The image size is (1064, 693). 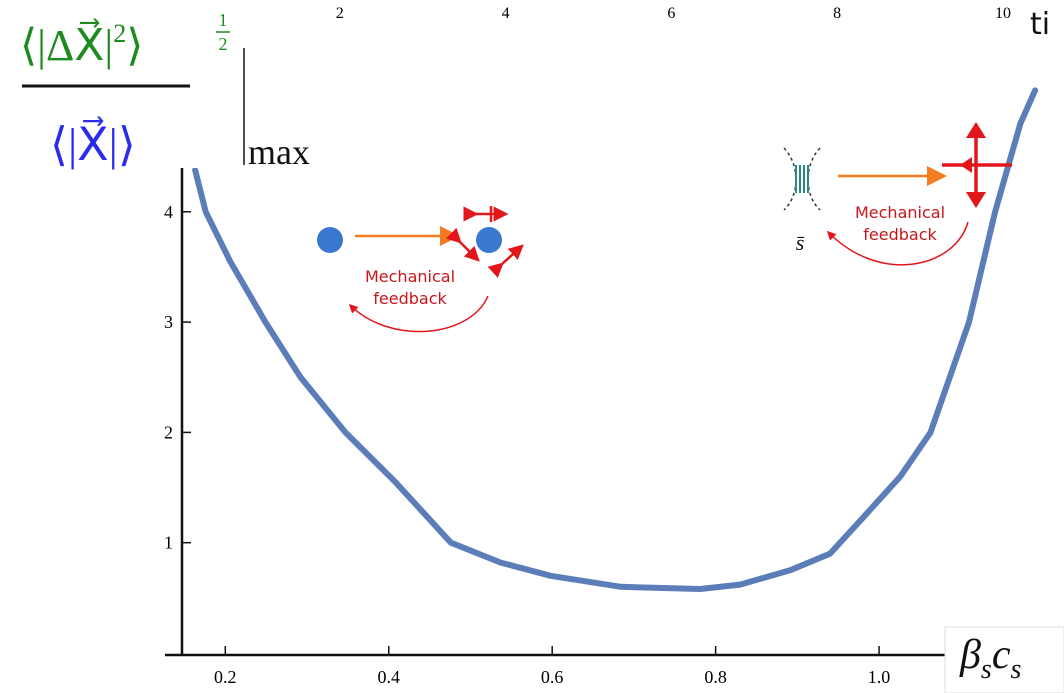 I want to click on x-tick-label: 0.4, so click(x=388, y=677).